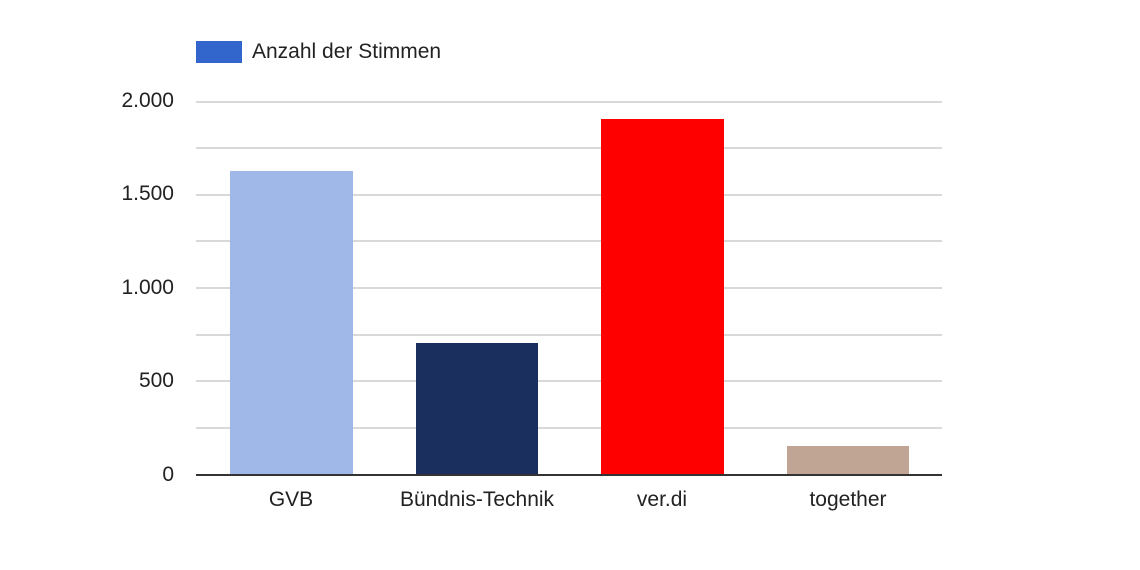  What do you see at coordinates (147, 100) in the screenshot?
I see `y-tick-label: 2.000` at bounding box center [147, 100].